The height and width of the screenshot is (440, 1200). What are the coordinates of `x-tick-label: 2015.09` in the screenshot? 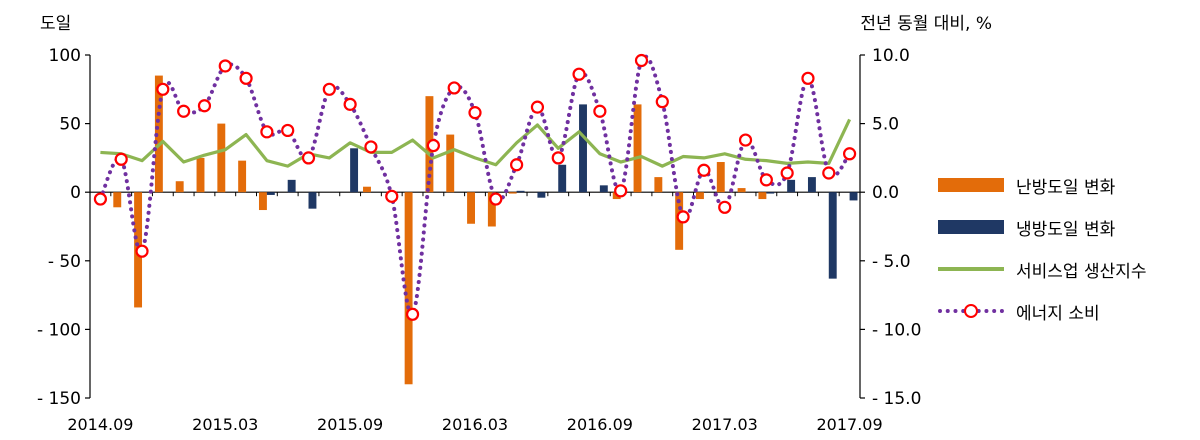 It's located at (350, 424).